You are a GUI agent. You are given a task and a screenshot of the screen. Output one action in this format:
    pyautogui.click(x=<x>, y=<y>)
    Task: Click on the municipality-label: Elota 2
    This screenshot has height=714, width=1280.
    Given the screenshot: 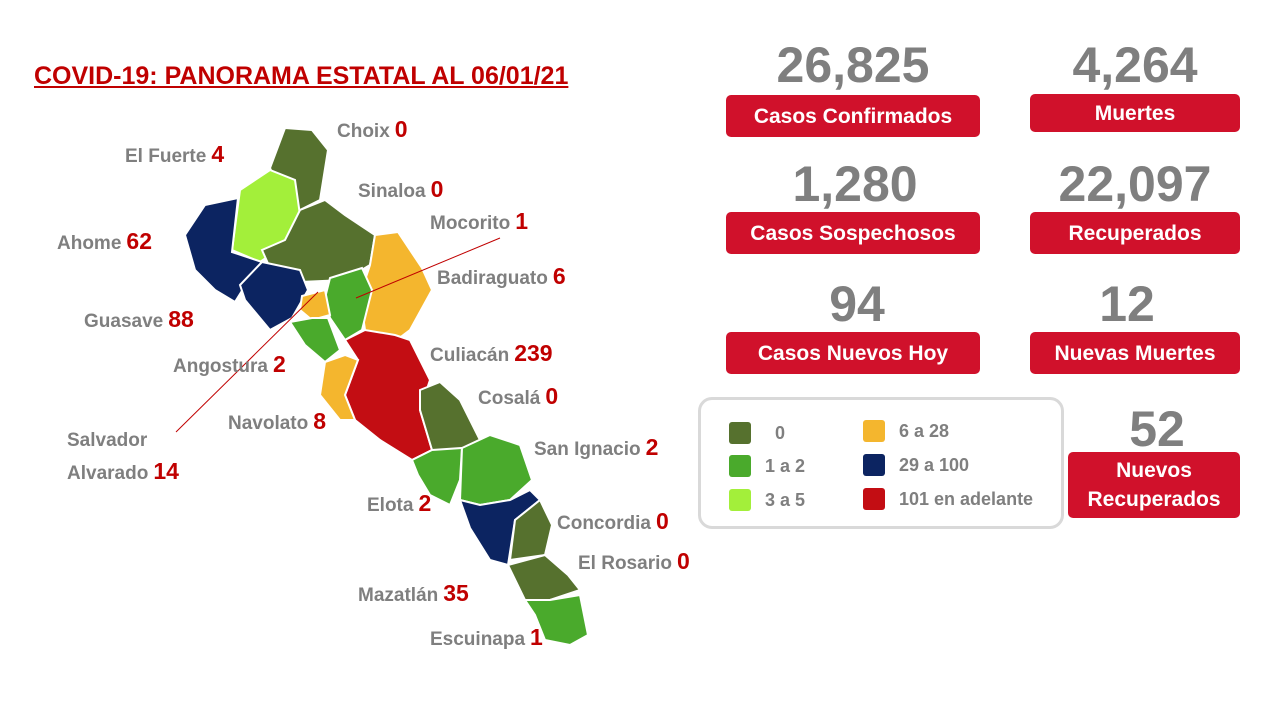 What is the action you would take?
    pyautogui.click(x=399, y=504)
    